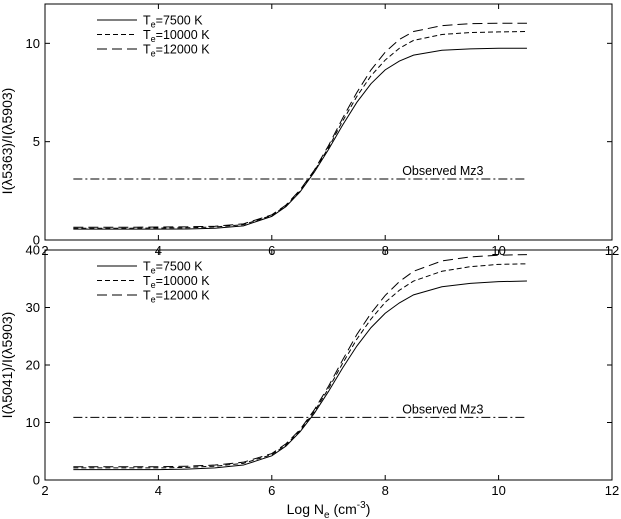 The image size is (621, 519). I want to click on x-tick-label: 2, so click(44, 490).